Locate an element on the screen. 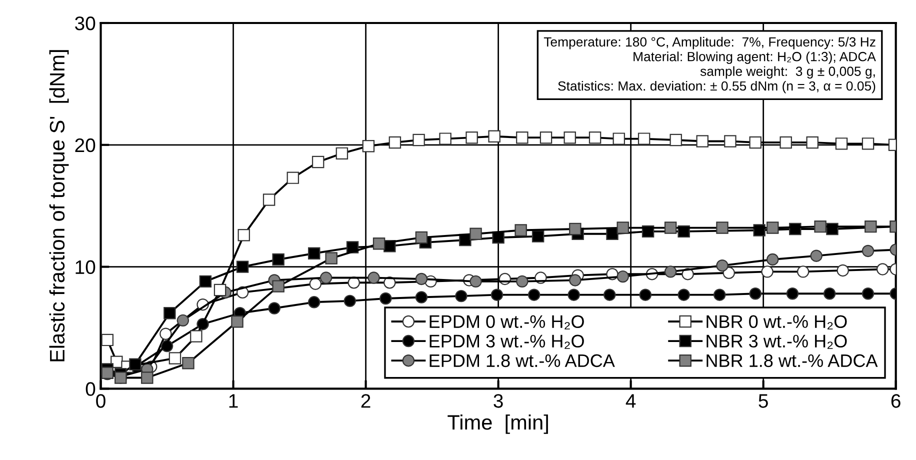 This screenshot has height=460, width=916. x-tick-label: 5 is located at coordinates (763, 401).